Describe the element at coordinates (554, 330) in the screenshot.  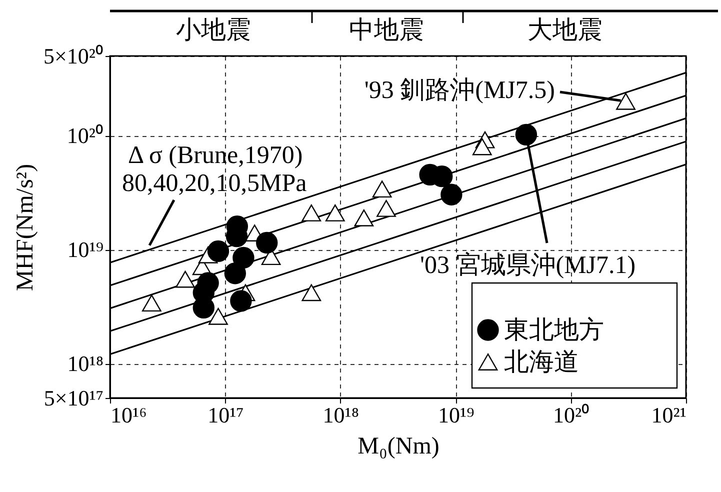
I see `legend-label: 東北地方` at that location.